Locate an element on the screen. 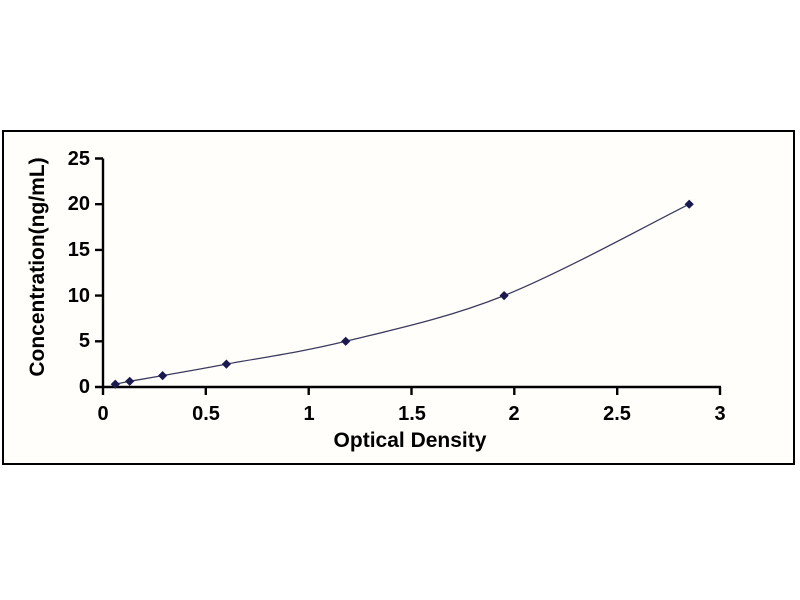 Image resolution: width=800 pixels, height=600 pixels. x-tick-label: 1 is located at coordinates (309, 414).